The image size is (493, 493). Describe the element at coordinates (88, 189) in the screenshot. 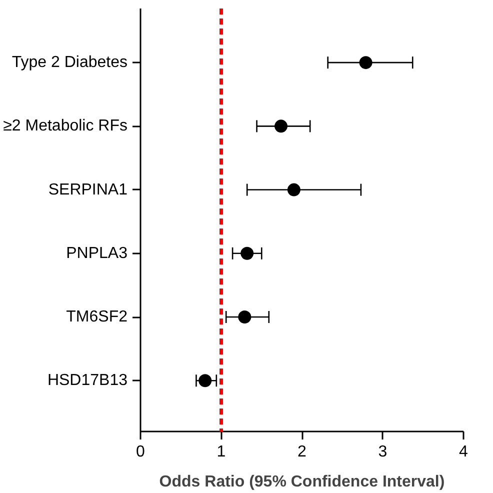

I see `y-tick-label: SERPINA1` at that location.